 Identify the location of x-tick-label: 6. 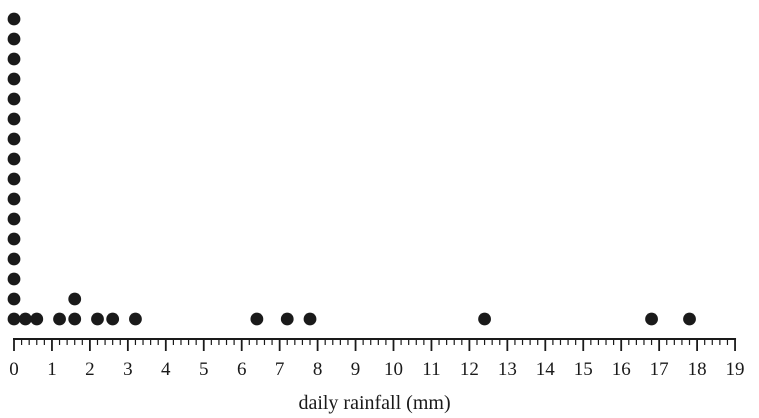
(242, 369).